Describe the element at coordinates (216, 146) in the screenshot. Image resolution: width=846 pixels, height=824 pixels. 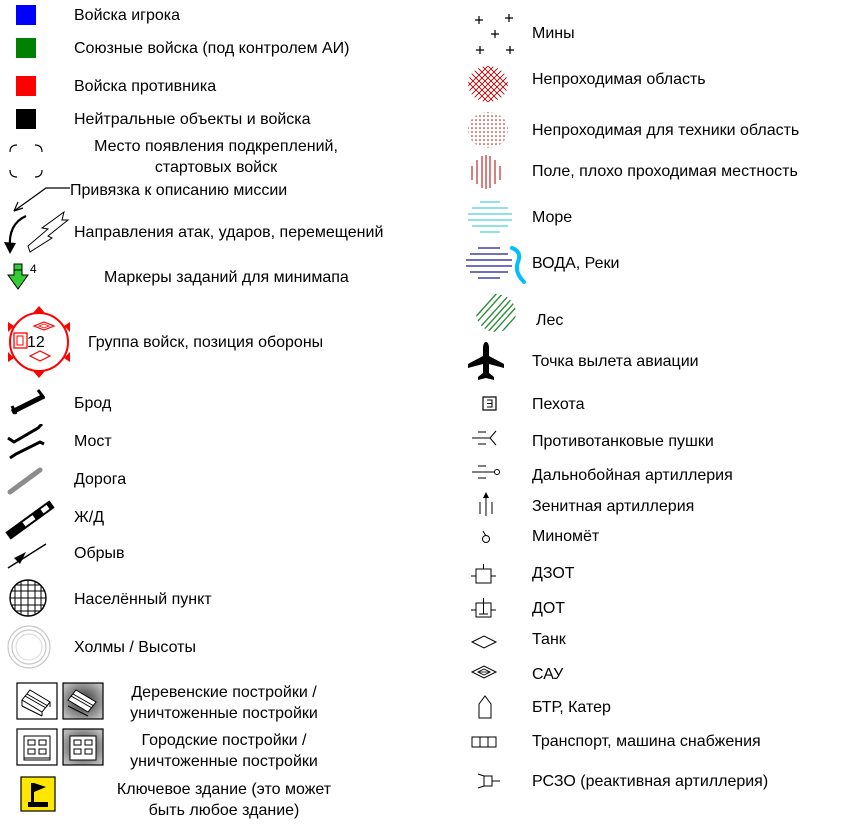
I see `legend-spawn-line1: Место появления подкреплений,` at that location.